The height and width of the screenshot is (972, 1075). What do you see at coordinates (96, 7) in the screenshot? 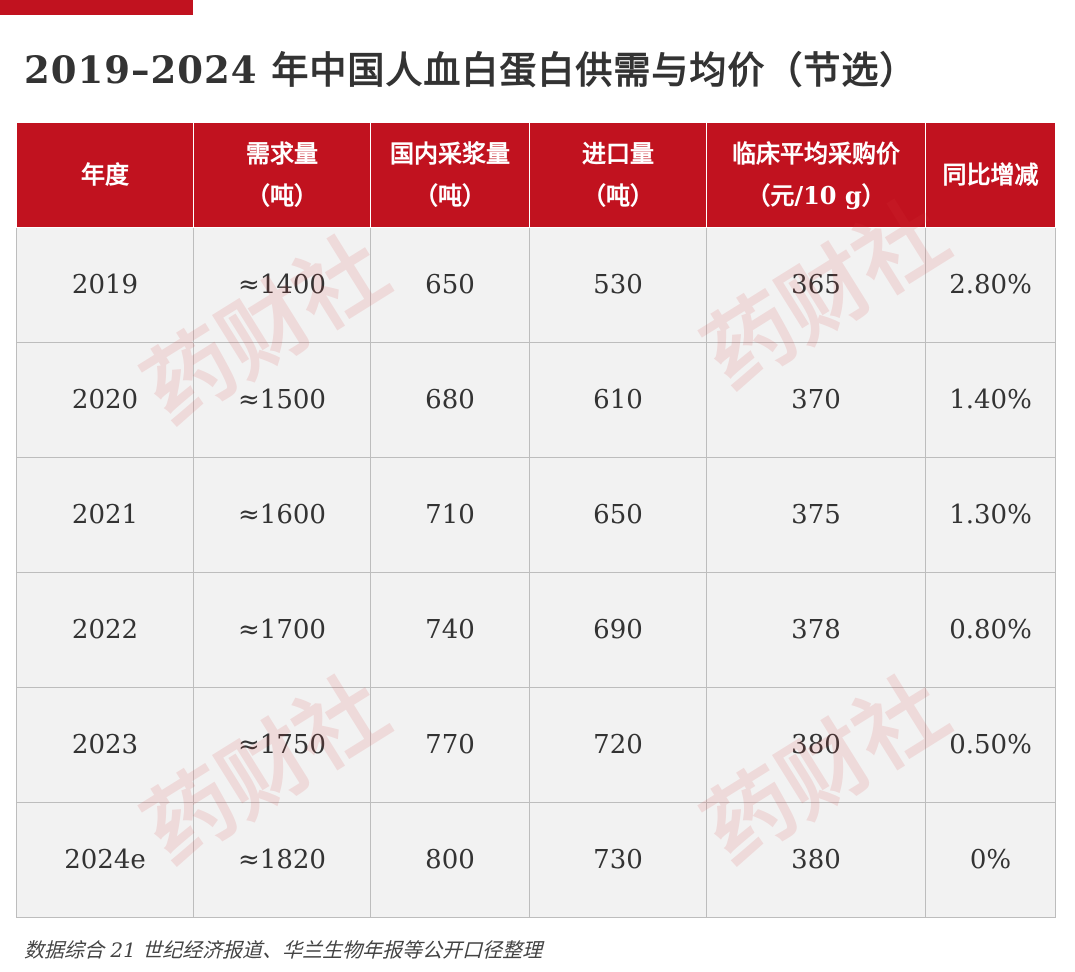
I see `top-accent-bar` at bounding box center [96, 7].